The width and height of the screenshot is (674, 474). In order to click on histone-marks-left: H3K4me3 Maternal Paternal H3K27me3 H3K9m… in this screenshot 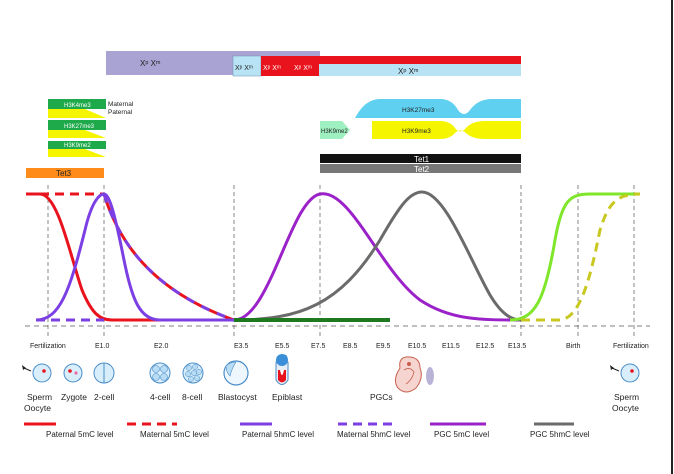, I will do `click(91, 128)`.